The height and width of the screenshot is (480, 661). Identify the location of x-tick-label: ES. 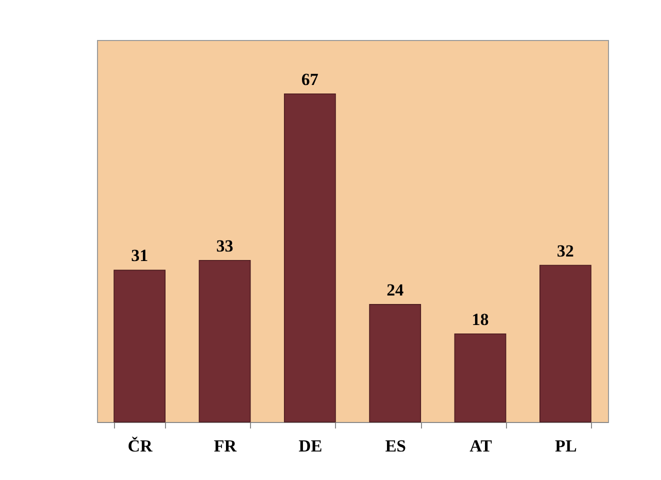
(395, 446).